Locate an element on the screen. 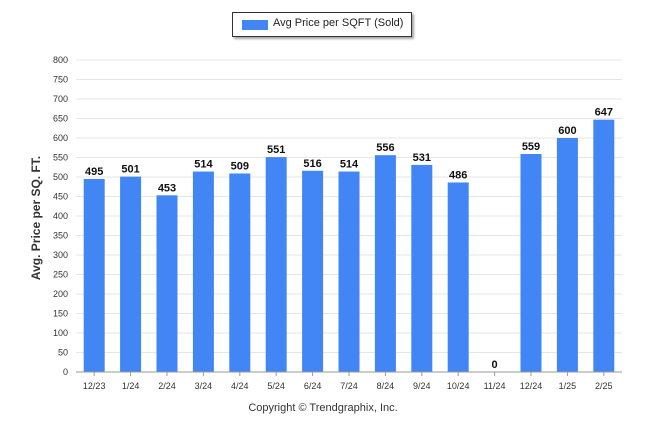  x-tick-label: 12/24 is located at coordinates (531, 386).